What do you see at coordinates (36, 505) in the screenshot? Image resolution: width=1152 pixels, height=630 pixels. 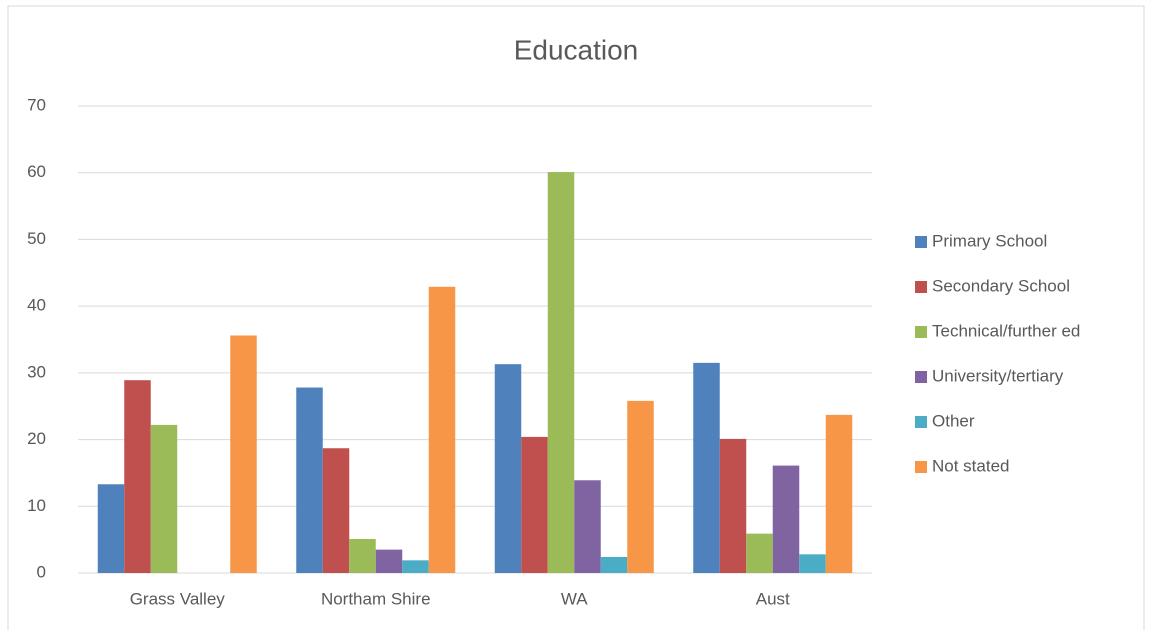 I see `y-tick-label: 10` at bounding box center [36, 505].